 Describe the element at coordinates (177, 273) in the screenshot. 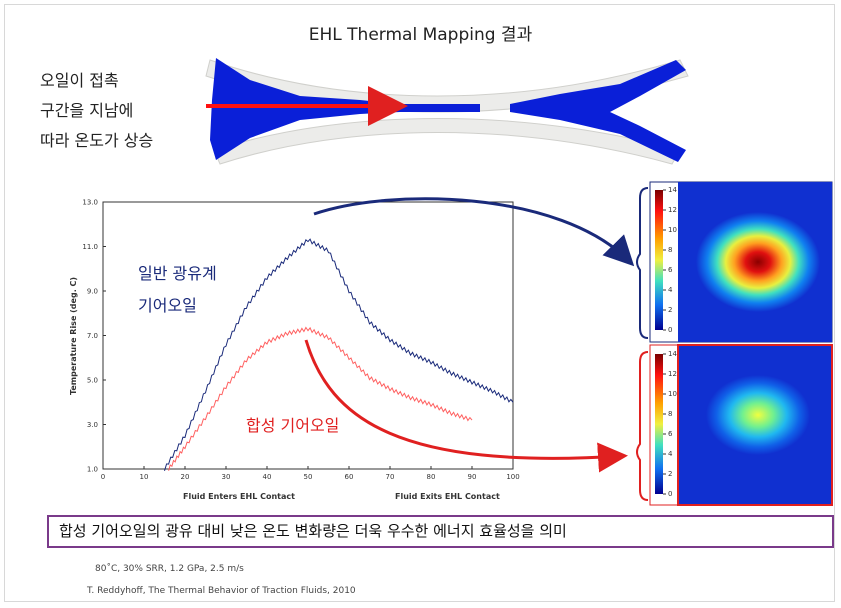

I see `general-oil-label-line: 일반 광유계` at that location.